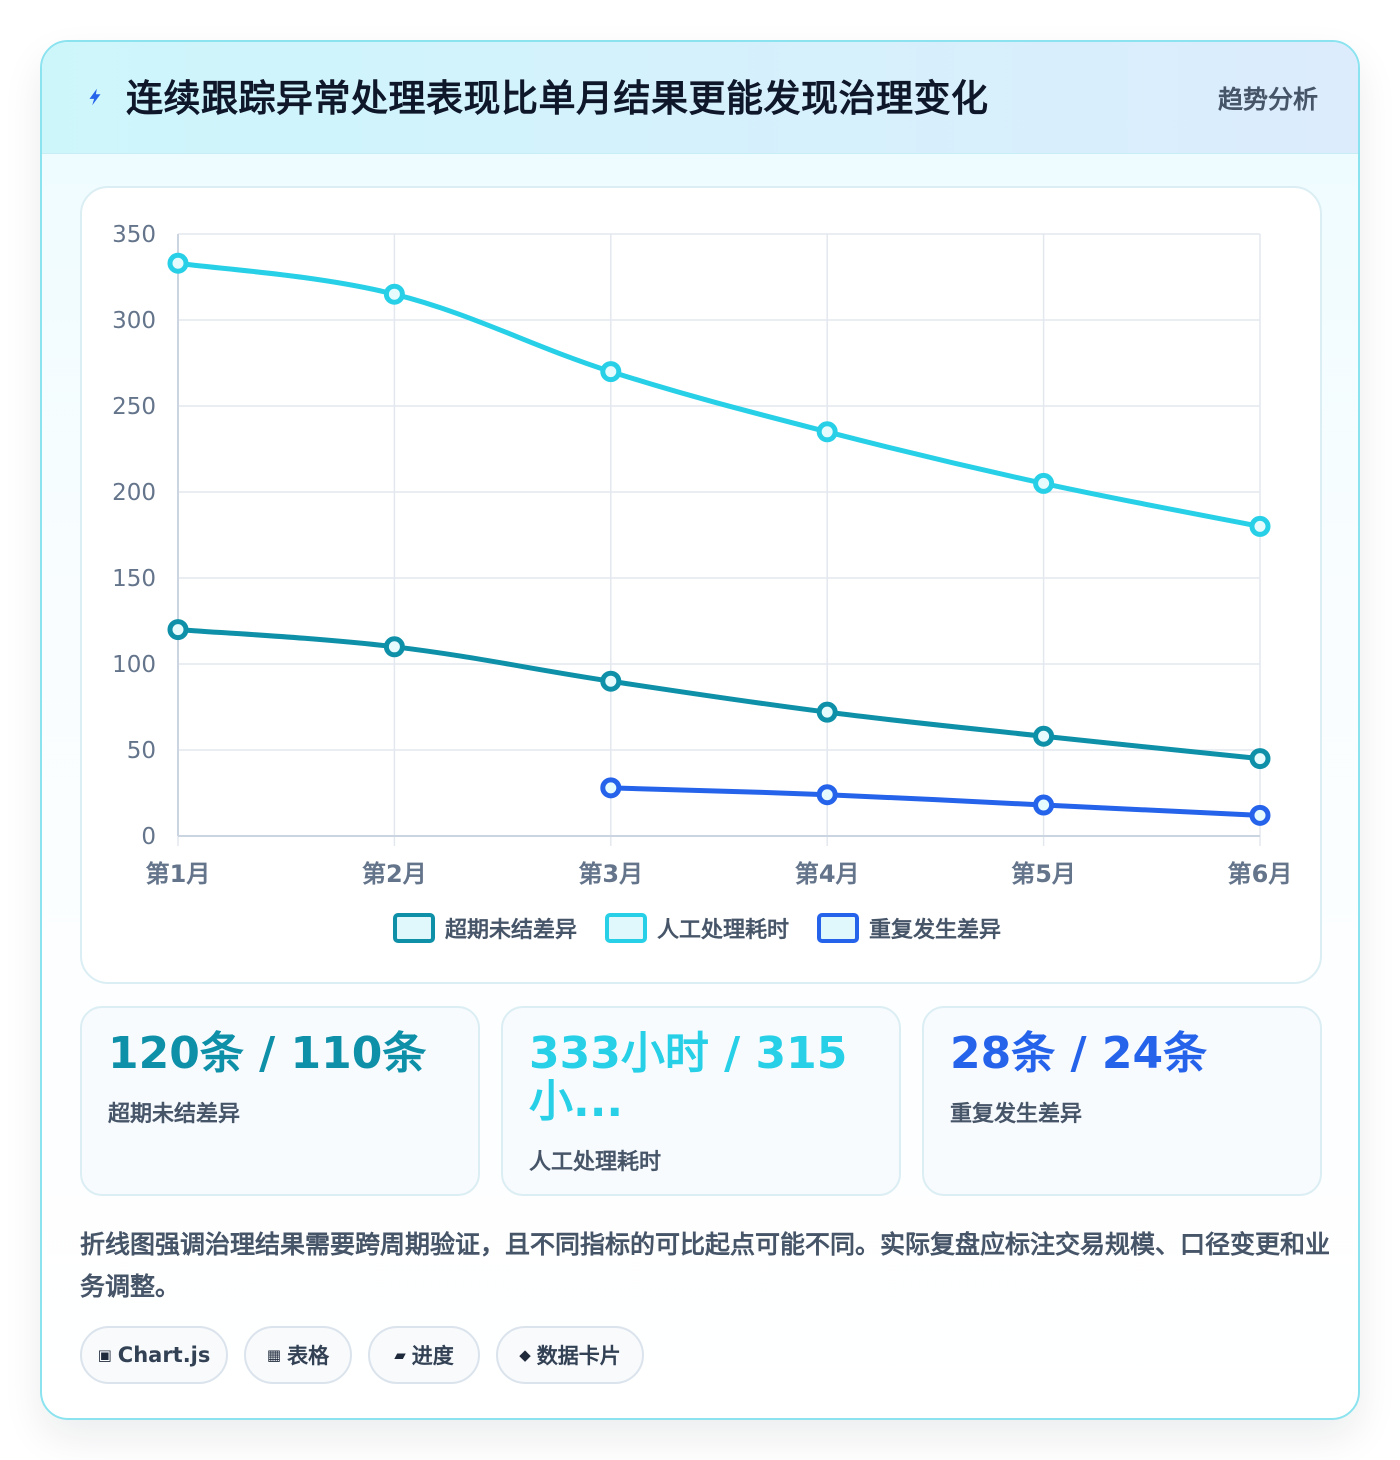 The width and height of the screenshot is (1400, 1460). Describe the element at coordinates (134, 579) in the screenshot. I see `y-tick-label: 150` at that location.